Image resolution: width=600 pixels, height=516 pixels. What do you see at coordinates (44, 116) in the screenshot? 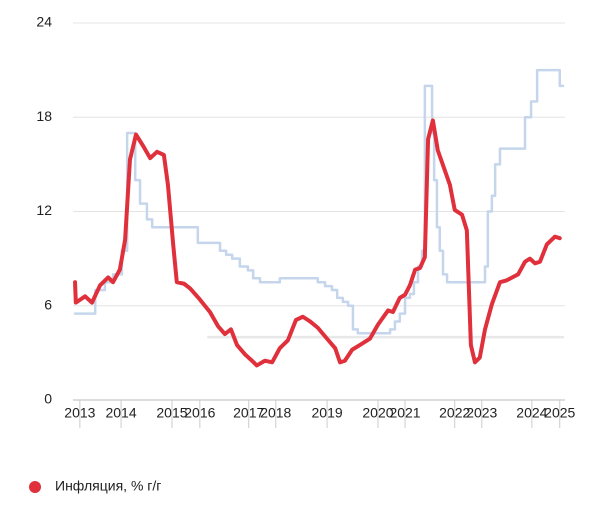
I see `y-tick-label: 18` at bounding box center [44, 116].